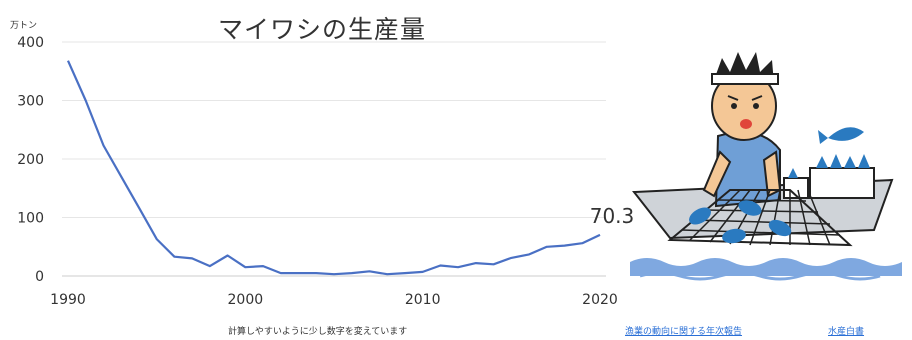 Image resolution: width=912 pixels, height=340 pixels. I want to click on x-tick-label: 2020, so click(600, 300).